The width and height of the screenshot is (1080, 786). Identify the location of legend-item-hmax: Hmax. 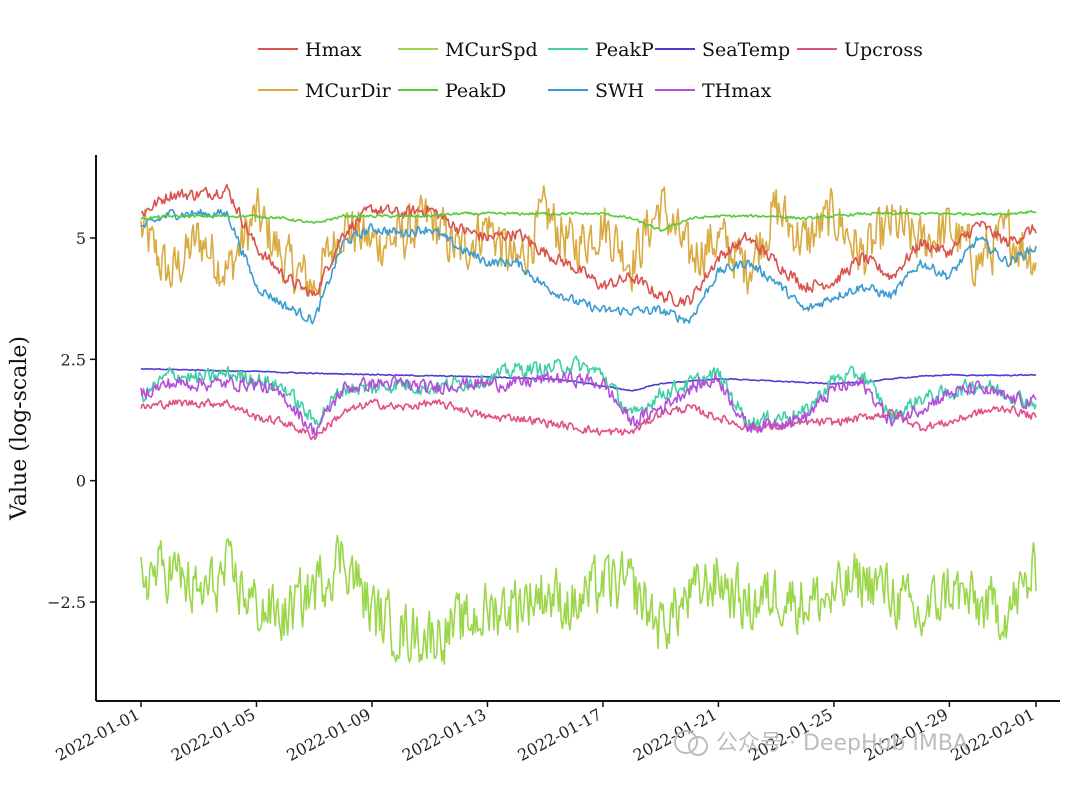
(310, 50).